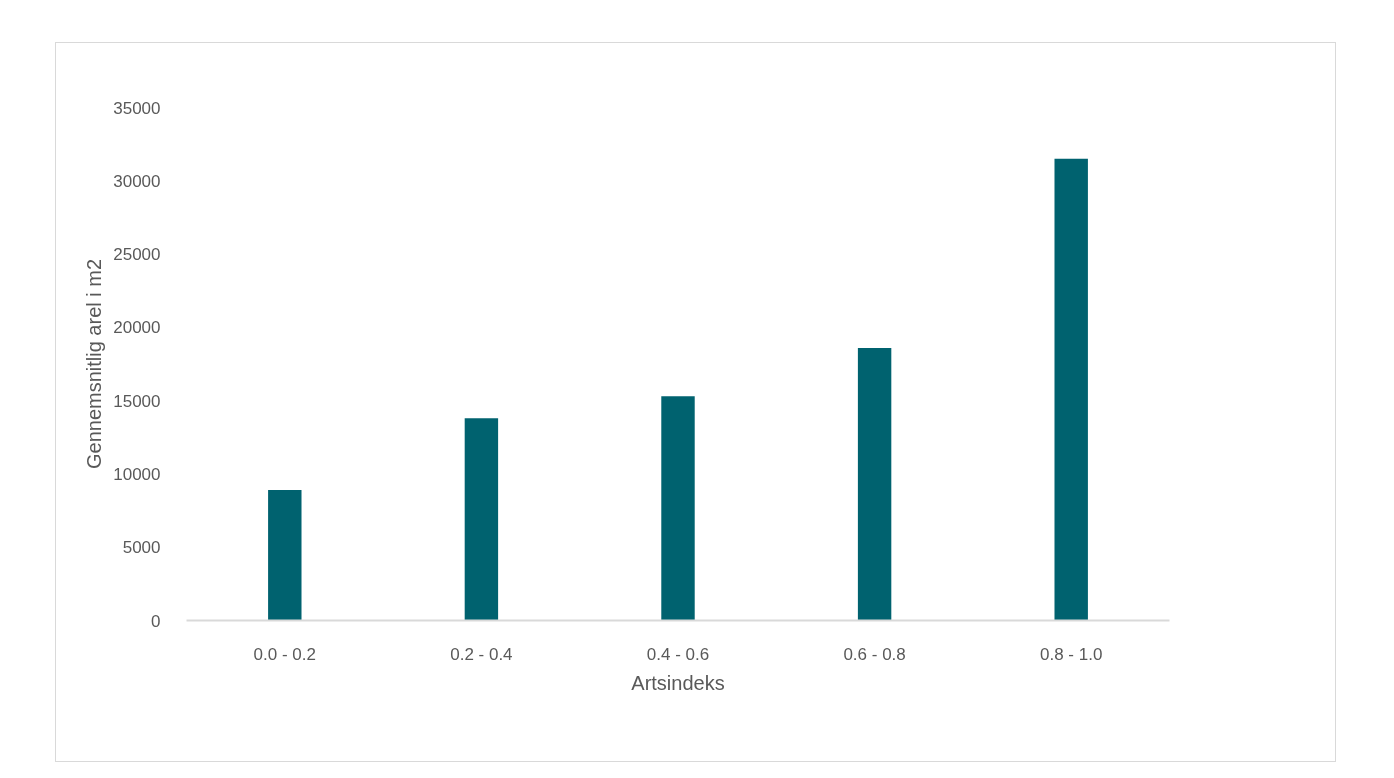 The image size is (1394, 778). I want to click on y-tick-label: 35000, so click(137, 108).